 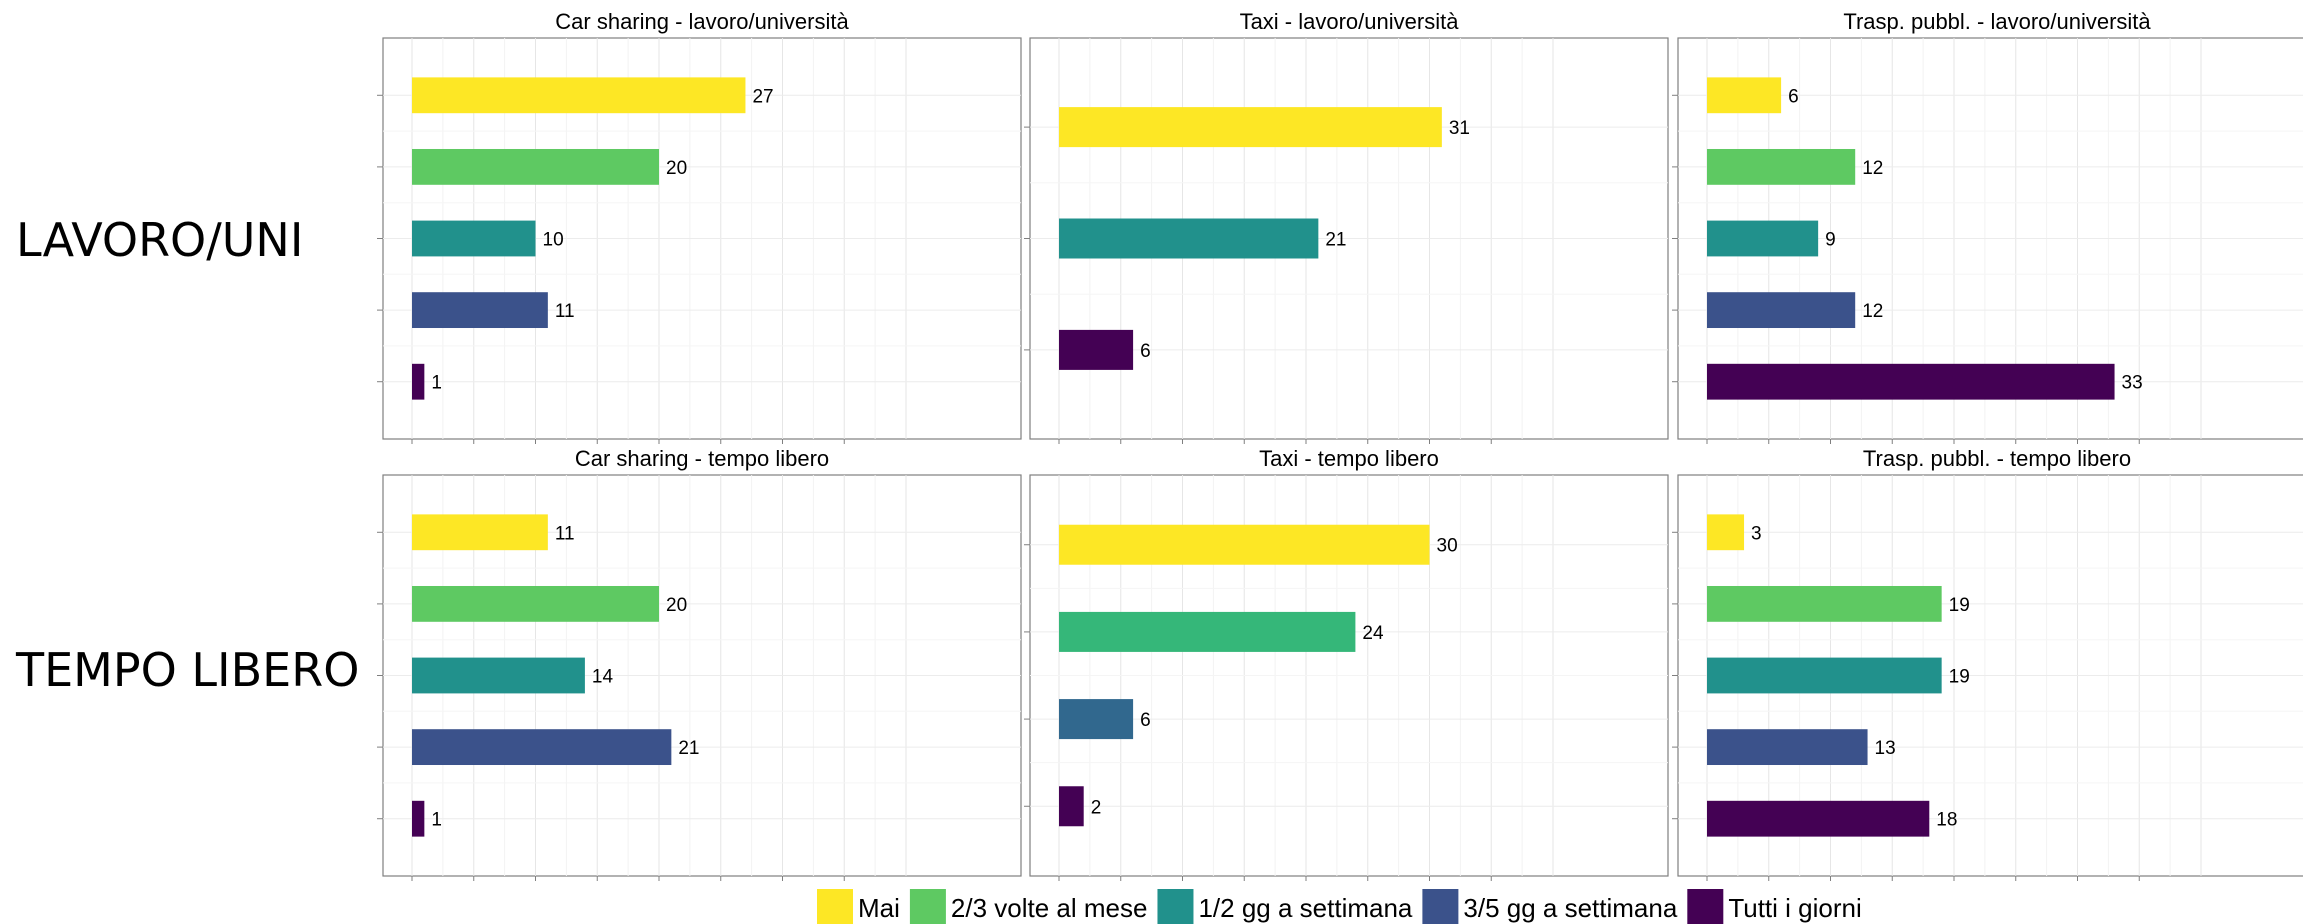 I want to click on legend-item-2-3-volte-al-mese: 2/3 volte al mese, so click(x=1028, y=906).